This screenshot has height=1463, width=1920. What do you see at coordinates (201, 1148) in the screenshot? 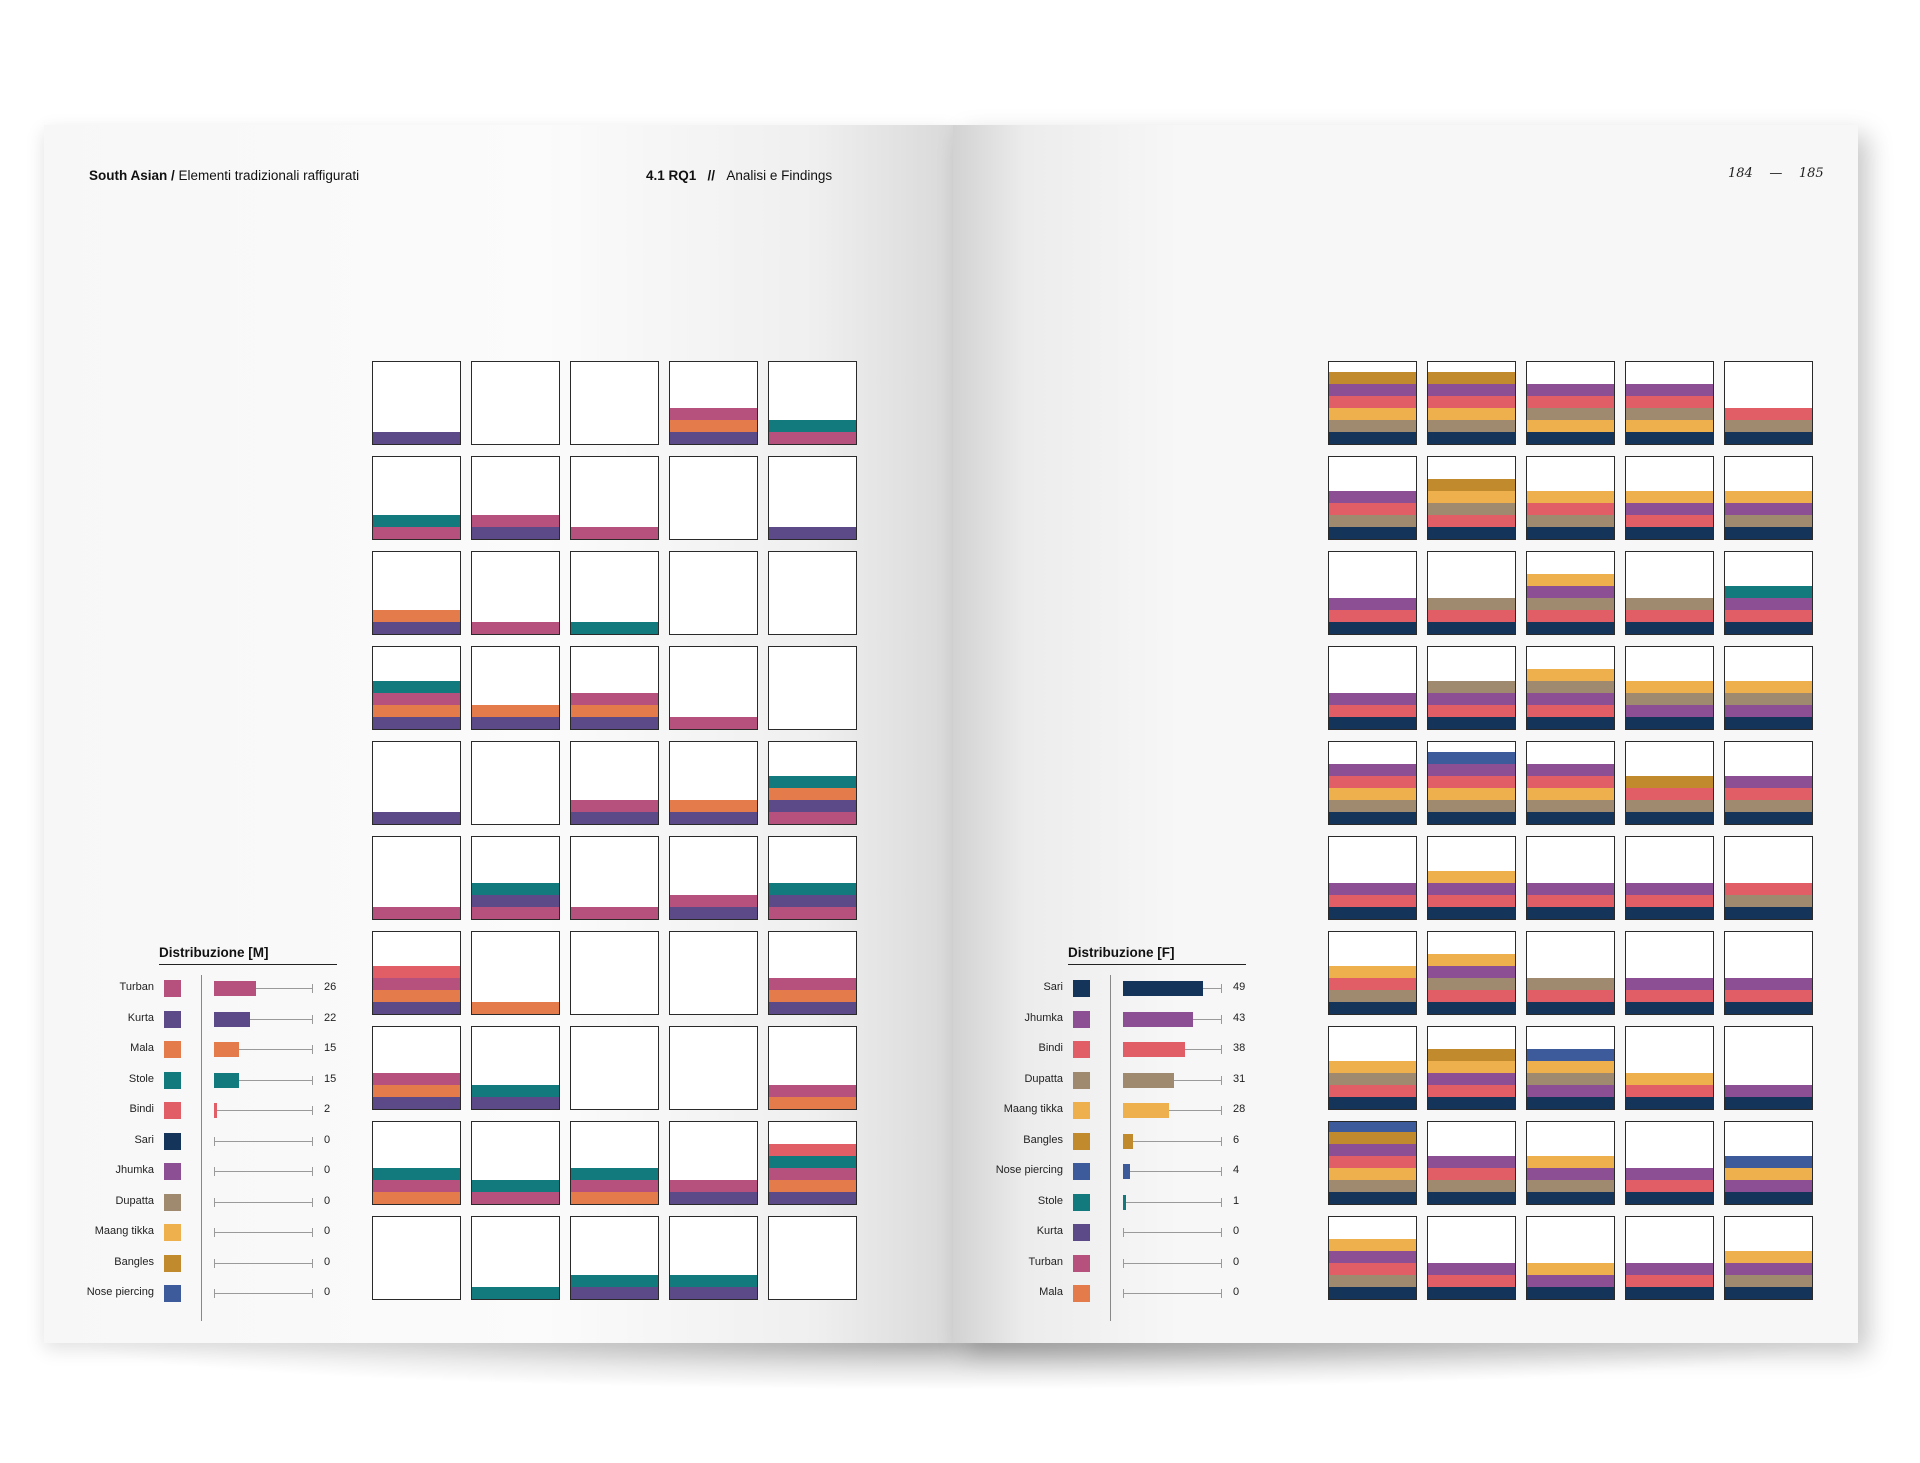
I see `m-legend-axis` at bounding box center [201, 1148].